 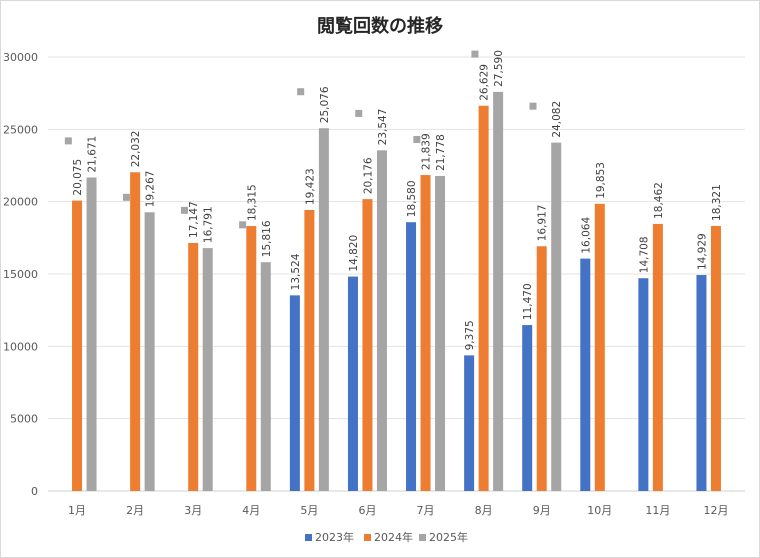 I want to click on data-label: 14,929, so click(x=702, y=251).